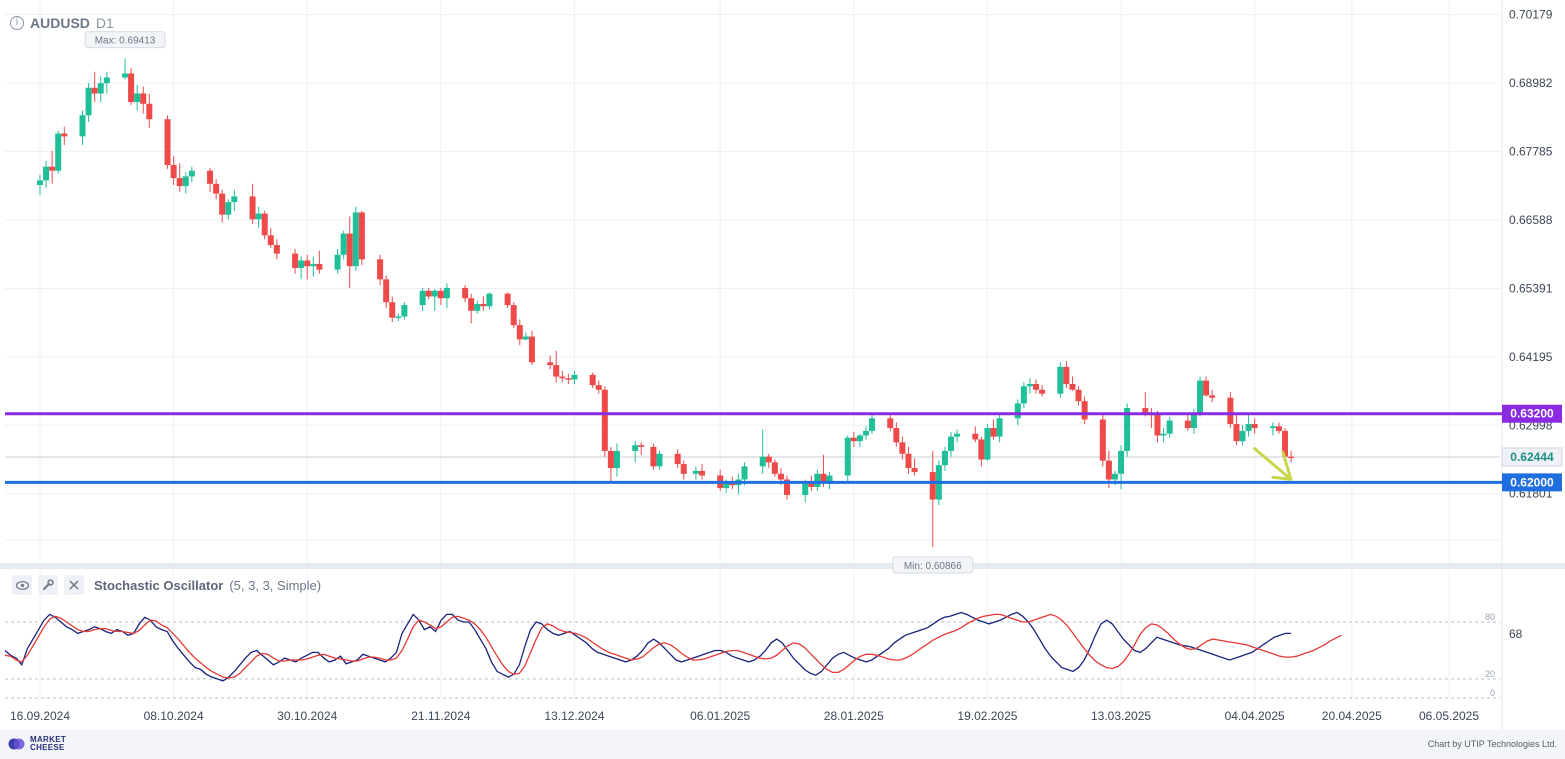  I want to click on osc-current-value: 68, so click(1516, 634).